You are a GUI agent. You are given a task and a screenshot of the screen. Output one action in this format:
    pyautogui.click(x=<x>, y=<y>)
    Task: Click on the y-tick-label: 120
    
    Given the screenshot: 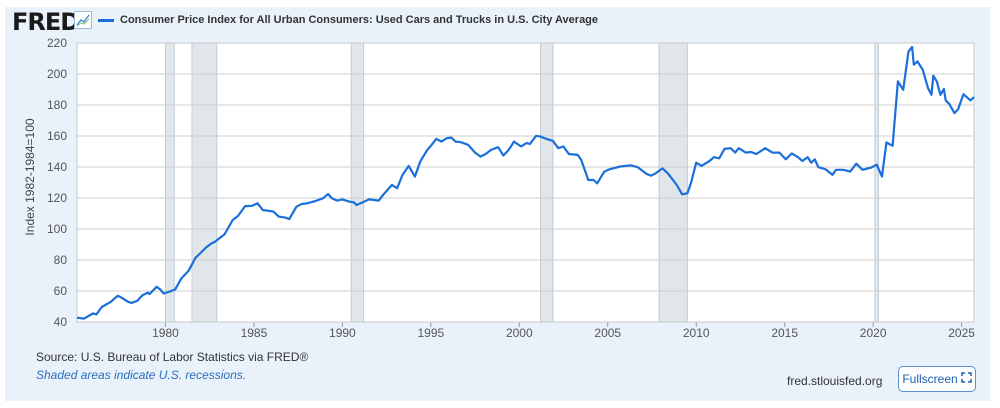 What is the action you would take?
    pyautogui.click(x=57, y=198)
    